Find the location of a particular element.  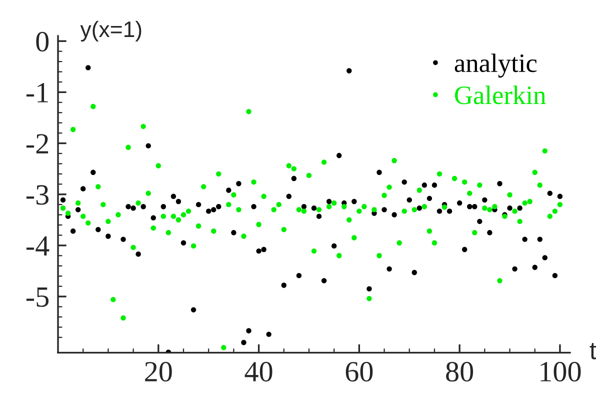

x-tick-label: 60 is located at coordinates (359, 372).